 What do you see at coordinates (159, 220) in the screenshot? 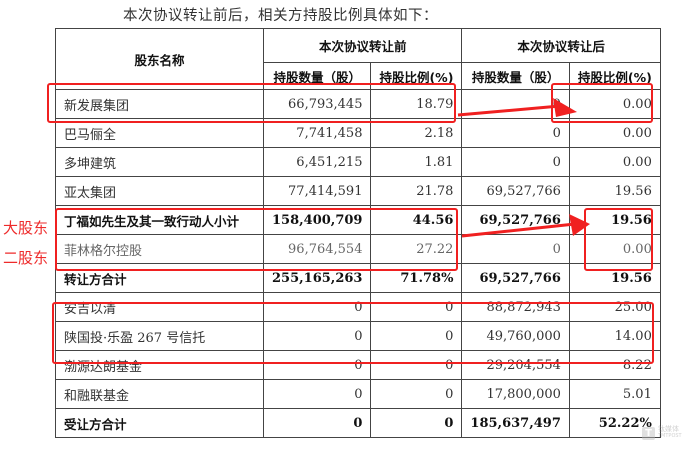
I see `shareholder-name: 丁福如先生及其一致行动人小计` at bounding box center [159, 220].